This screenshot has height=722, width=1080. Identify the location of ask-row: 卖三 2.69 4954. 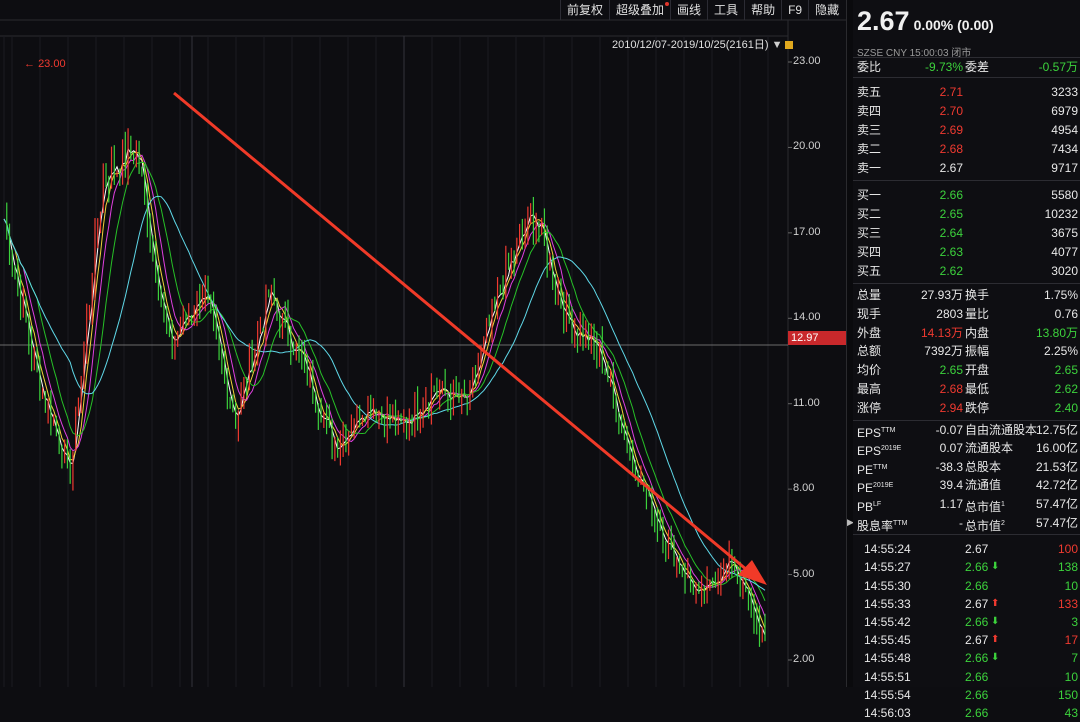
(966, 130).